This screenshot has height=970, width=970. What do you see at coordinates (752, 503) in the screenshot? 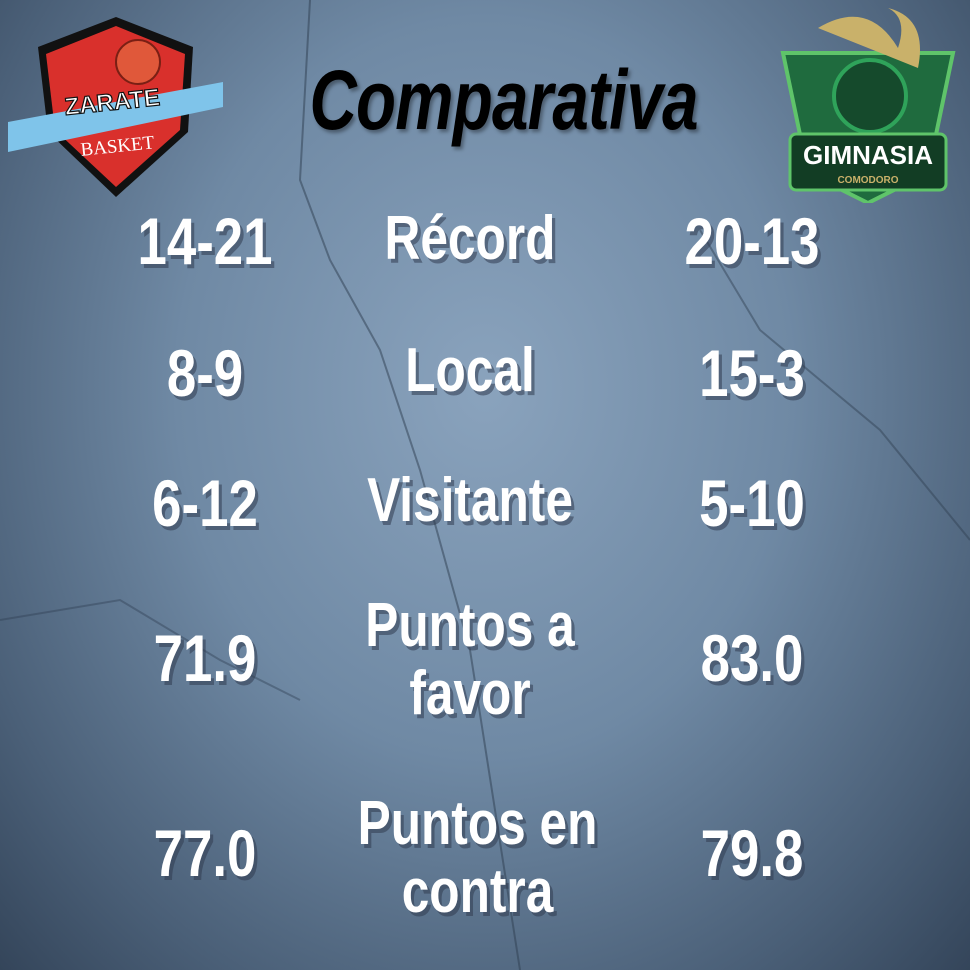
I see `away-visitante: 5-10` at bounding box center [752, 503].